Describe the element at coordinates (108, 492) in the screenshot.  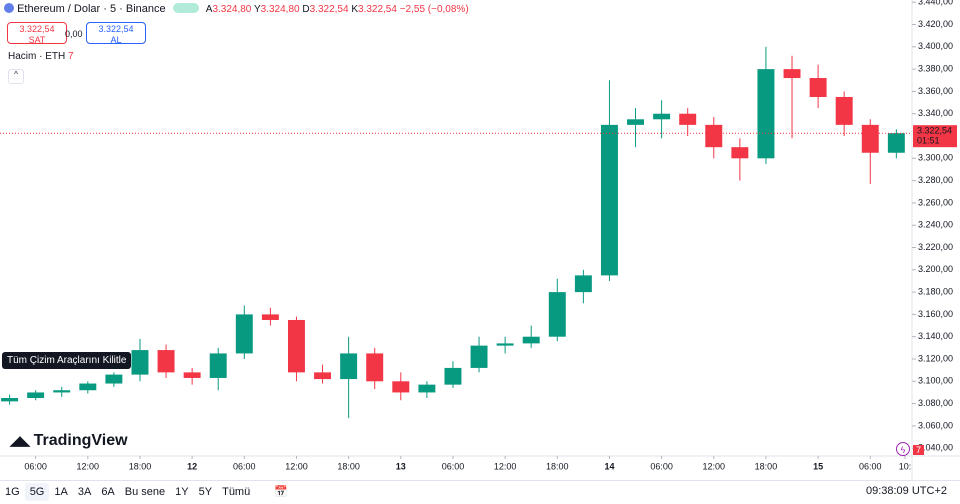
I see `range-button: 6A` at that location.